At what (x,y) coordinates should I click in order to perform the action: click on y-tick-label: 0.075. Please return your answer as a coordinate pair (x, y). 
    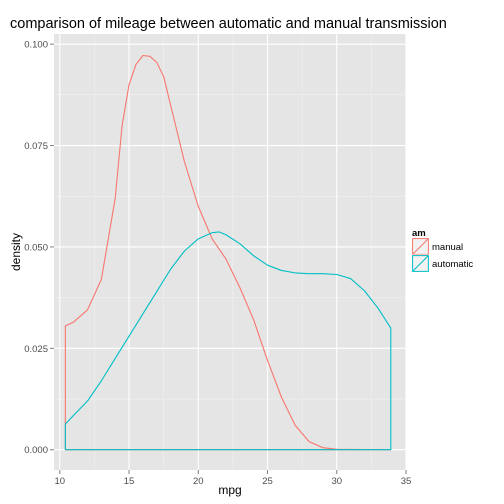
    Looking at the image, I should click on (36, 146).